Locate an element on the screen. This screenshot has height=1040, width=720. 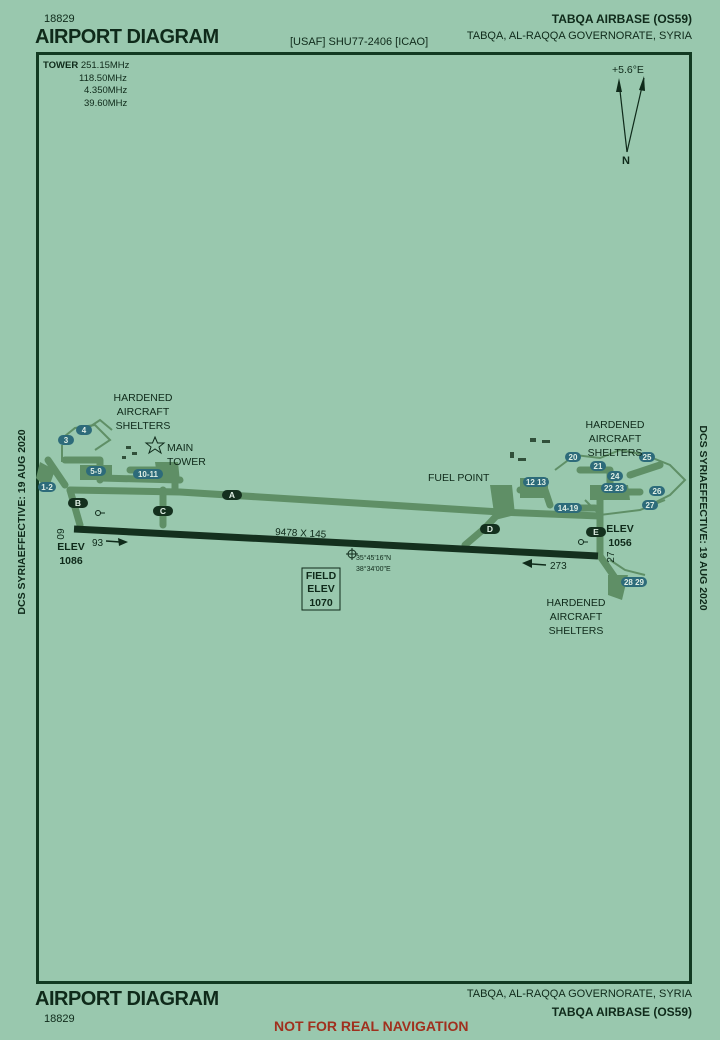
taxiway-e-label: E is located at coordinates (596, 532).